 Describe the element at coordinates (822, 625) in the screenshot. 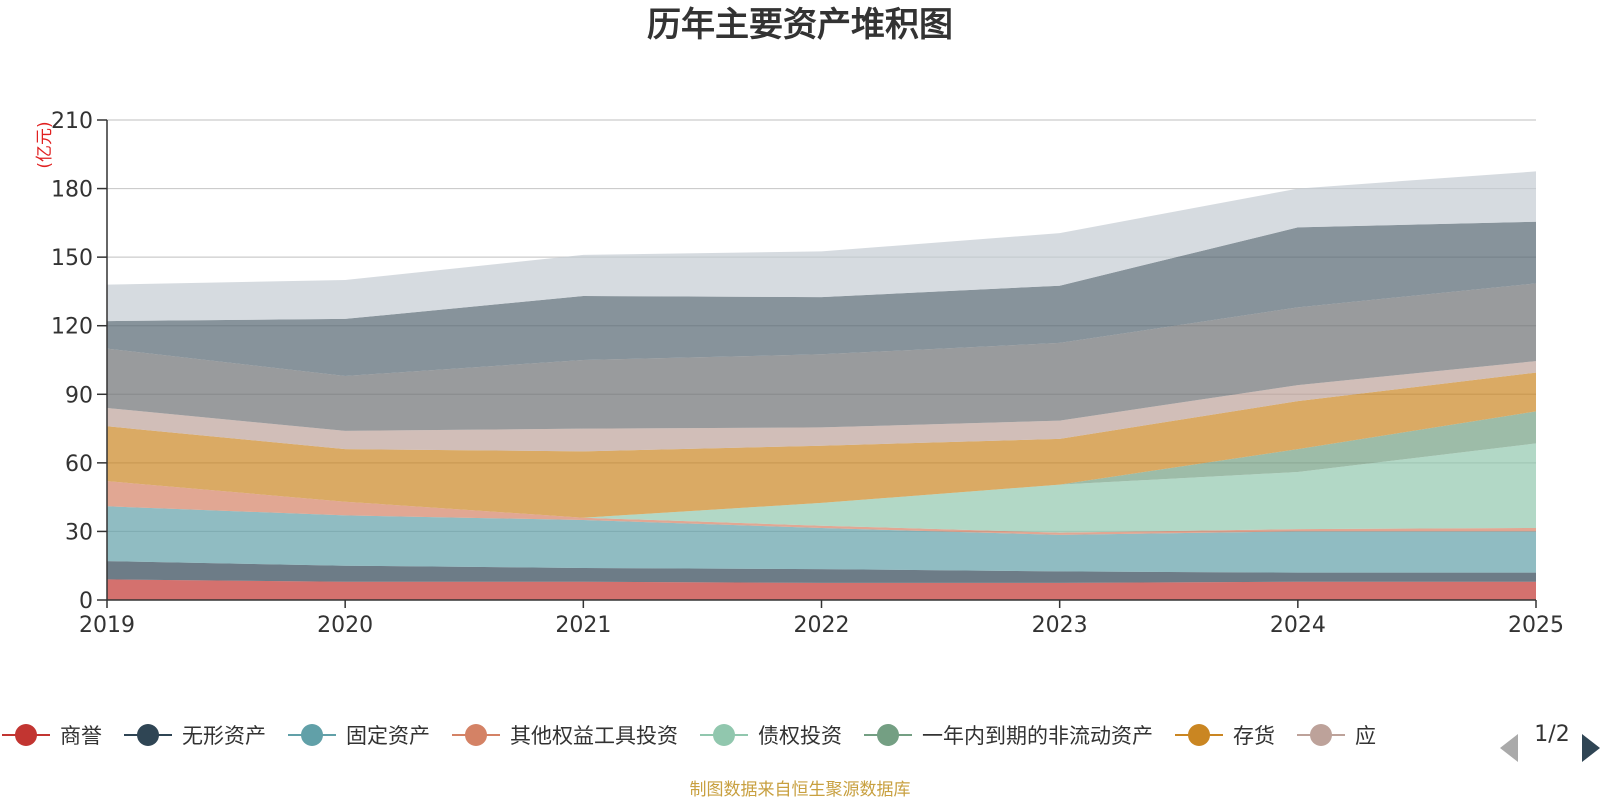

I see `x-tick-label-2022: 2022` at that location.